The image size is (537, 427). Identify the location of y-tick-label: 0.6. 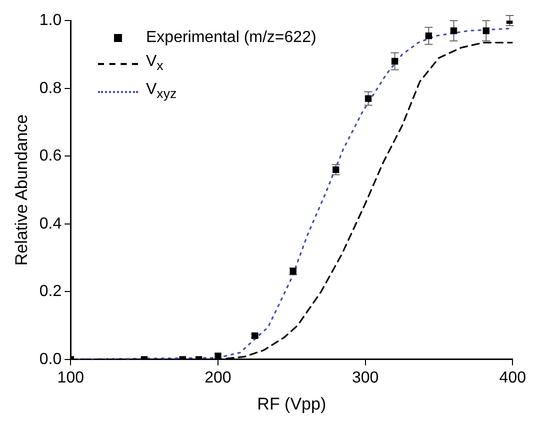
(50, 156).